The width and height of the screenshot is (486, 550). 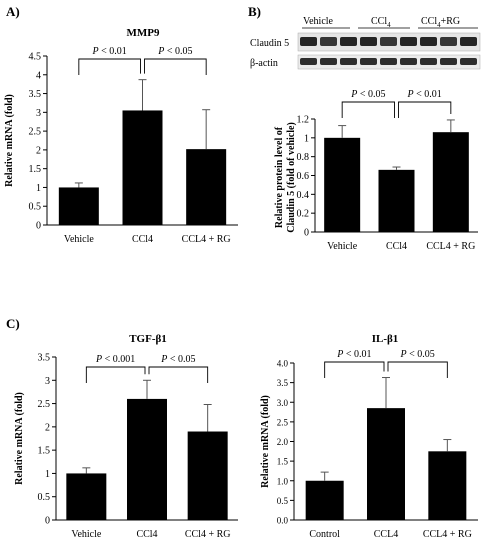 I want to click on blot-label-claudin5: Claudin 5, so click(x=269, y=43).